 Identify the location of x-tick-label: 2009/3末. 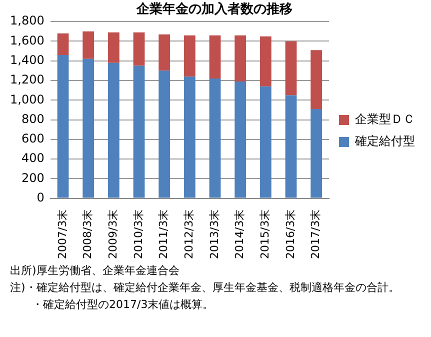
(113, 234).